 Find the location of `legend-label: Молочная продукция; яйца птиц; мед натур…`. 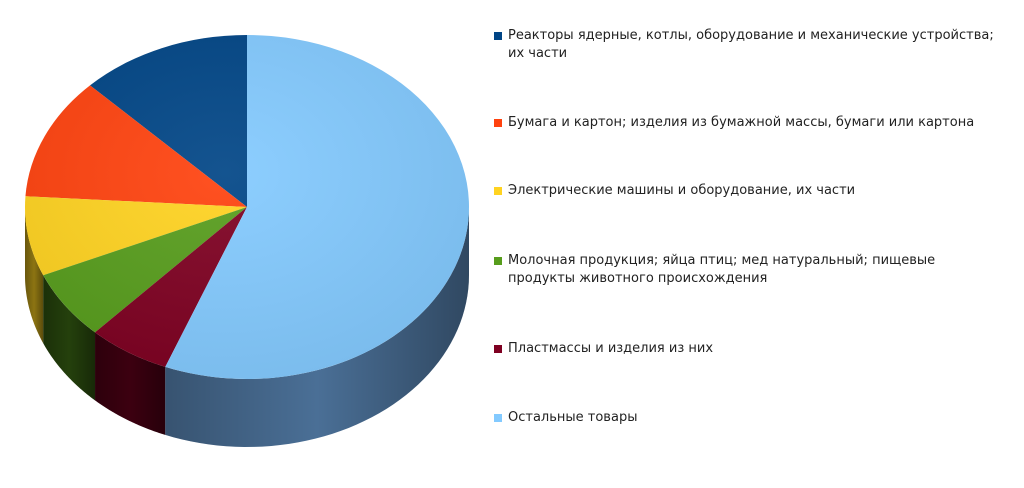

legend-label: Молочная продукция; яйца птиц; мед натур… is located at coordinates (722, 269).